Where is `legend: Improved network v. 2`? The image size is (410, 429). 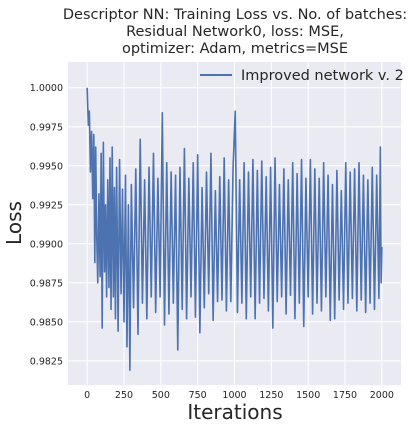
legend: Improved network v. 2 is located at coordinates (302, 76).